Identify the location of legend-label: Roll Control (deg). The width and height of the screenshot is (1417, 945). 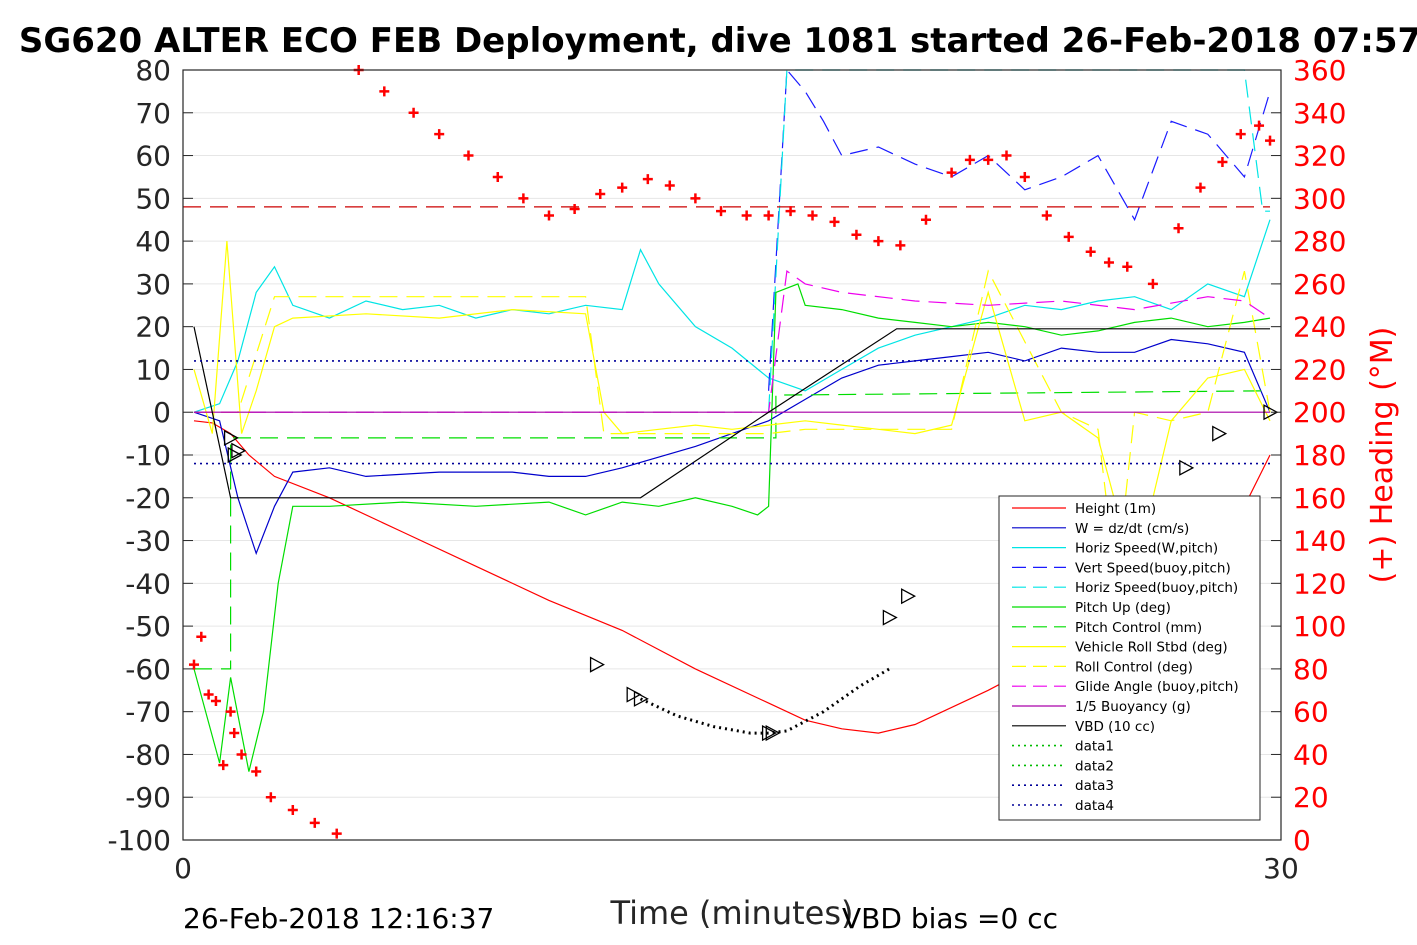
(1134, 667).